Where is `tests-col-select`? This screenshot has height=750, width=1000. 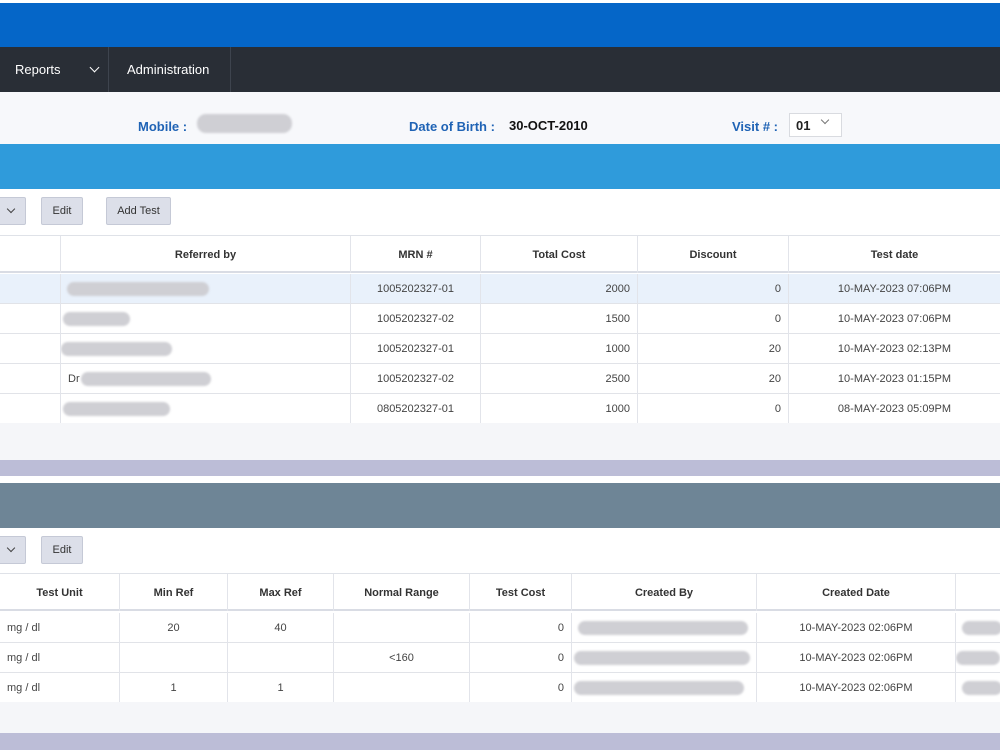
tests-col-select is located at coordinates (30, 254).